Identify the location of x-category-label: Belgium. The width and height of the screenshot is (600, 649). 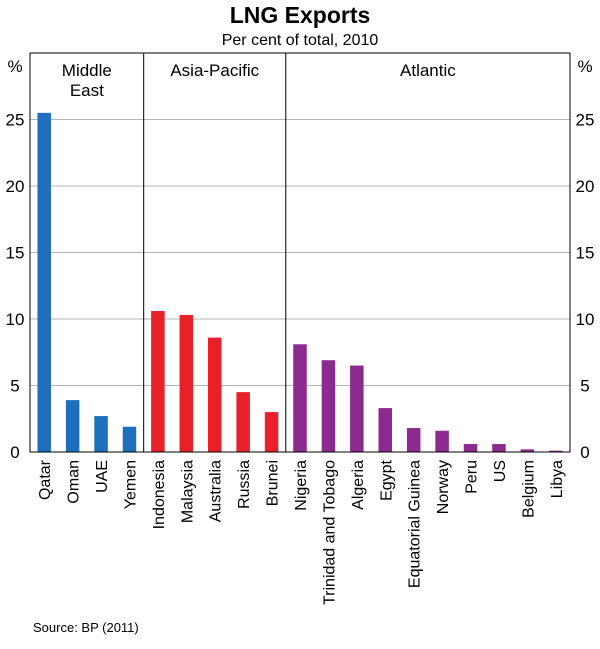
(528, 489).